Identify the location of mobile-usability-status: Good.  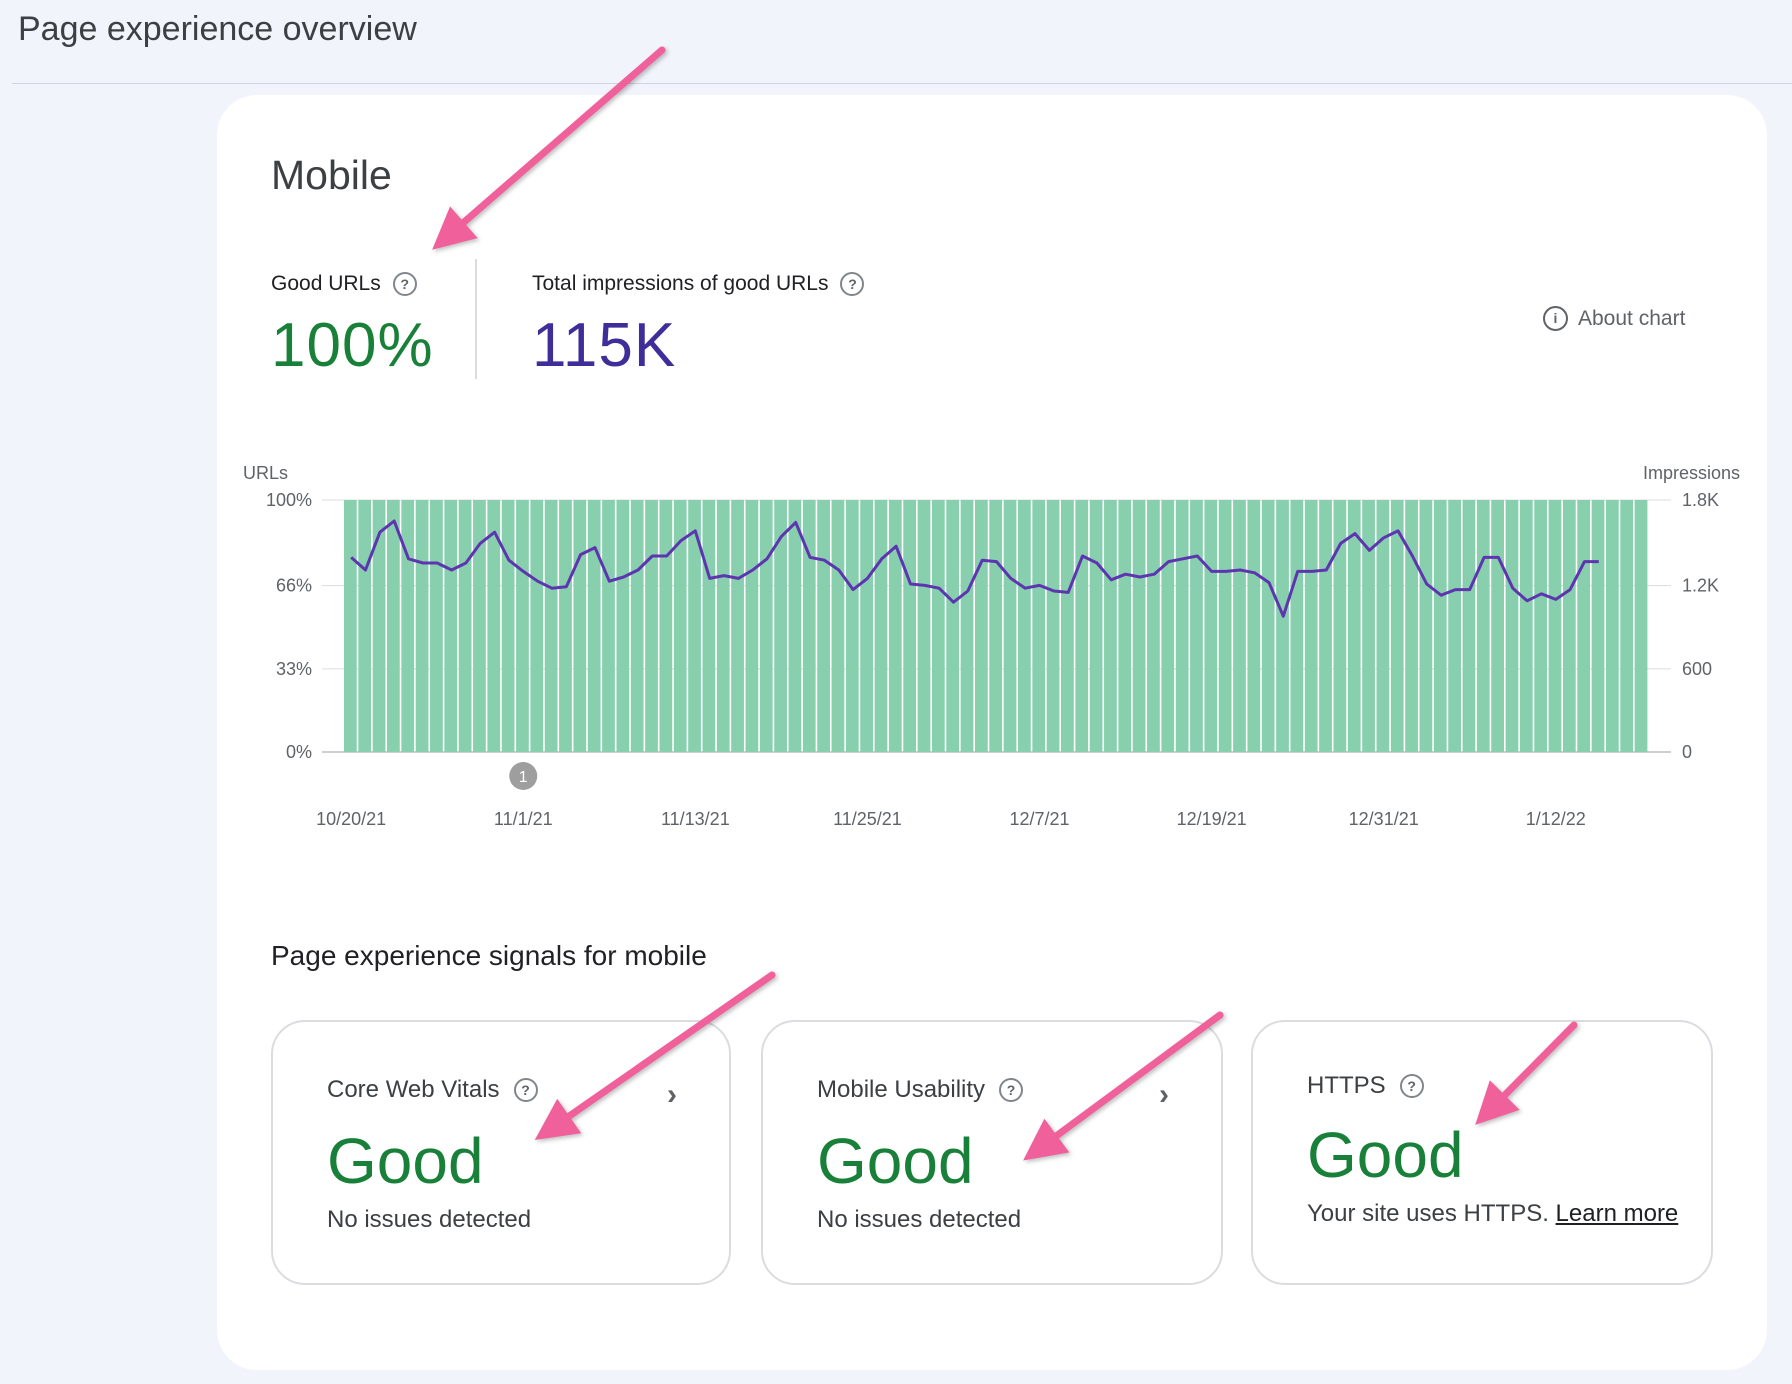
(895, 1161).